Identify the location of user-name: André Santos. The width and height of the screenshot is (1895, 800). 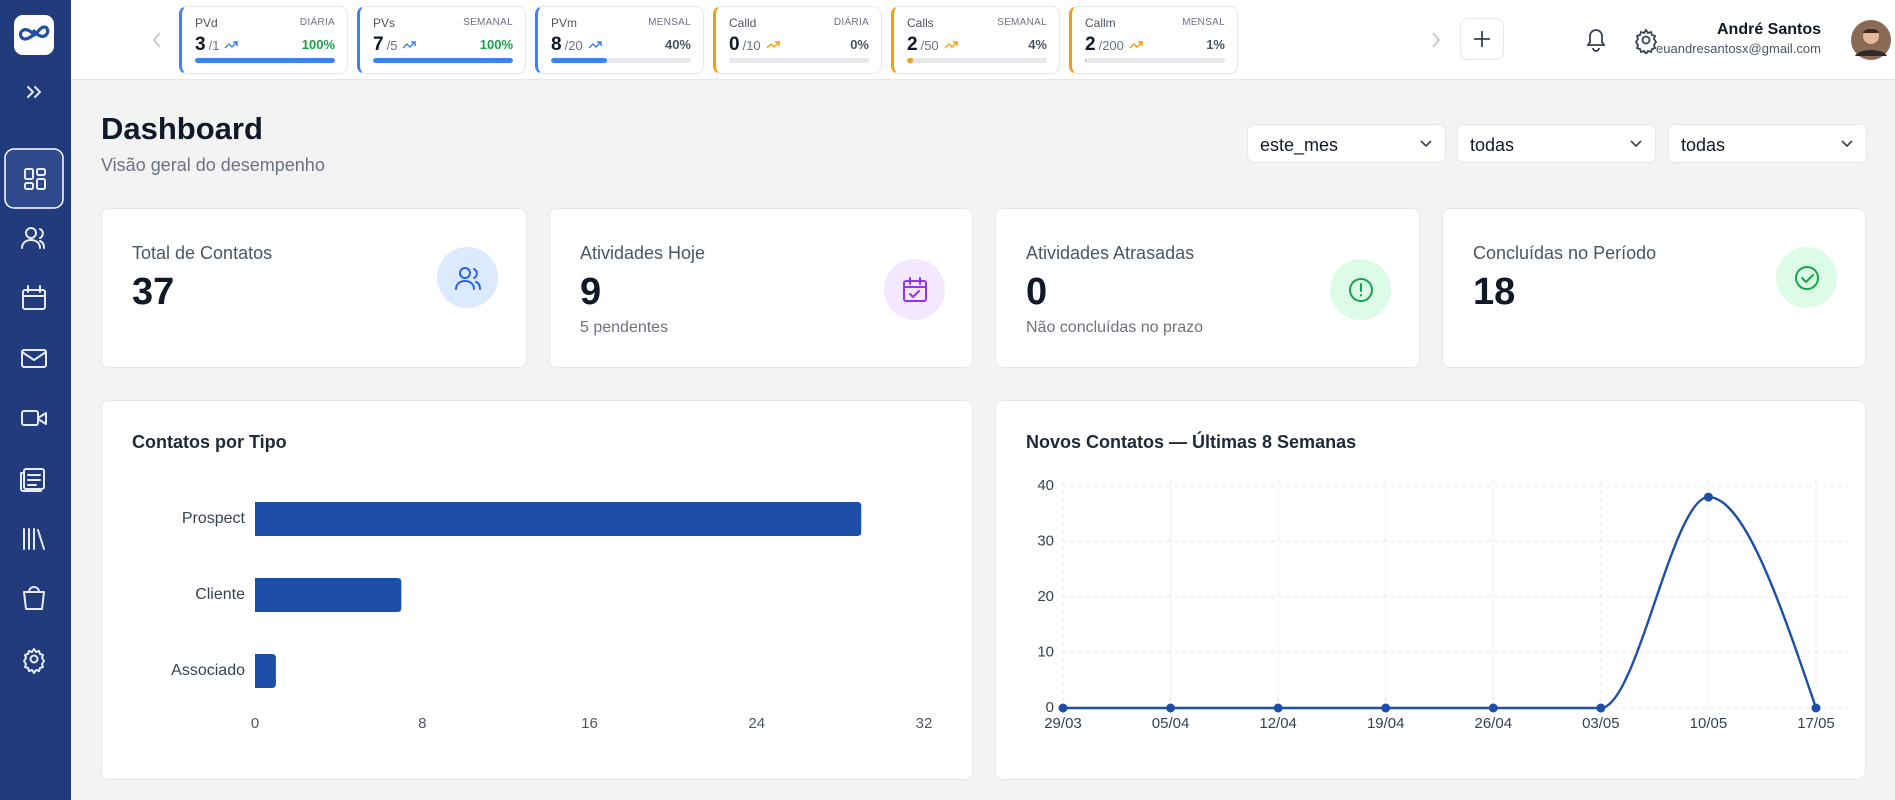
(1768, 29).